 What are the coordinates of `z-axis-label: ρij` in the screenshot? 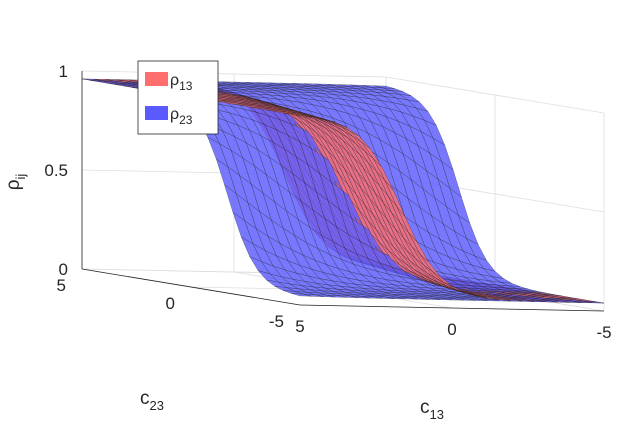 It's located at (15, 182).